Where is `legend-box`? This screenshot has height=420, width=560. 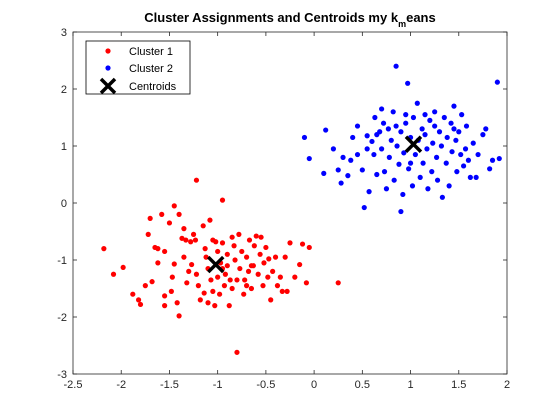
legend-box is located at coordinates (138, 67).